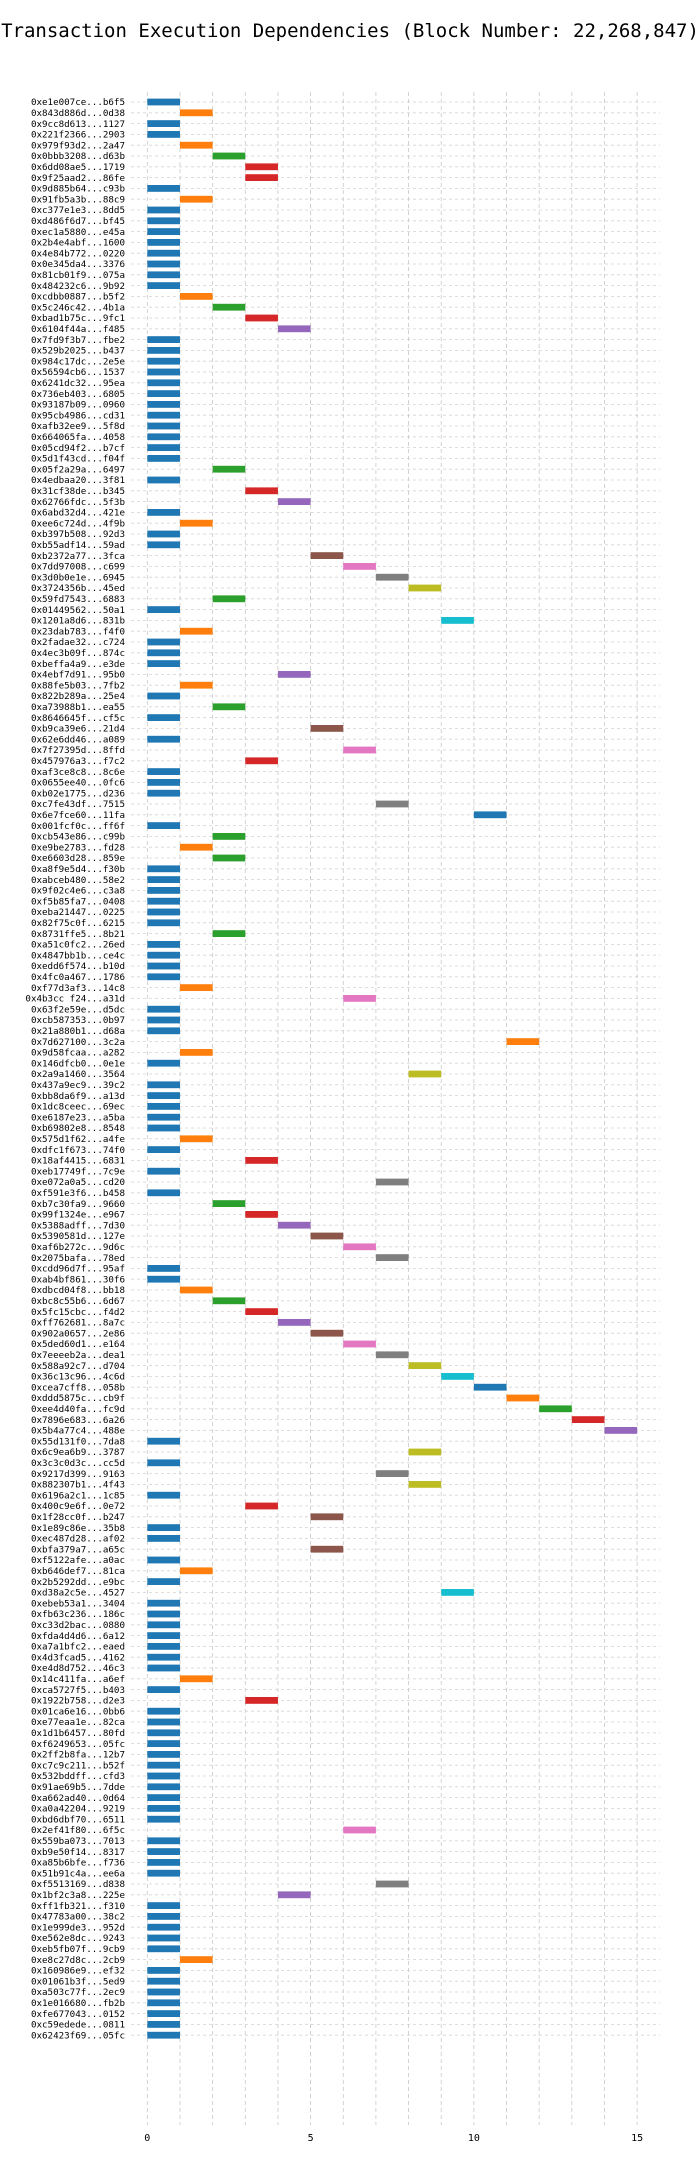 The width and height of the screenshot is (700, 2160). What do you see at coordinates (78, 1906) in the screenshot?
I see `tx-label: 0xff1fb321...f310` at bounding box center [78, 1906].